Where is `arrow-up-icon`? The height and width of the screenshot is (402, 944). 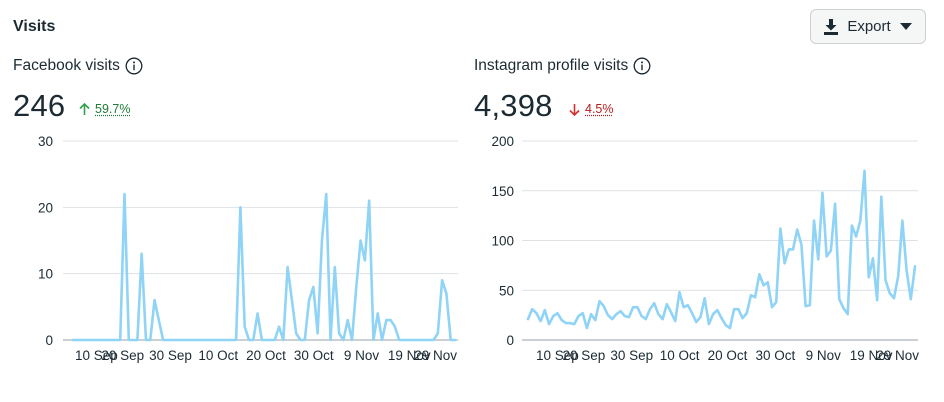
arrow-up-icon is located at coordinates (84, 108).